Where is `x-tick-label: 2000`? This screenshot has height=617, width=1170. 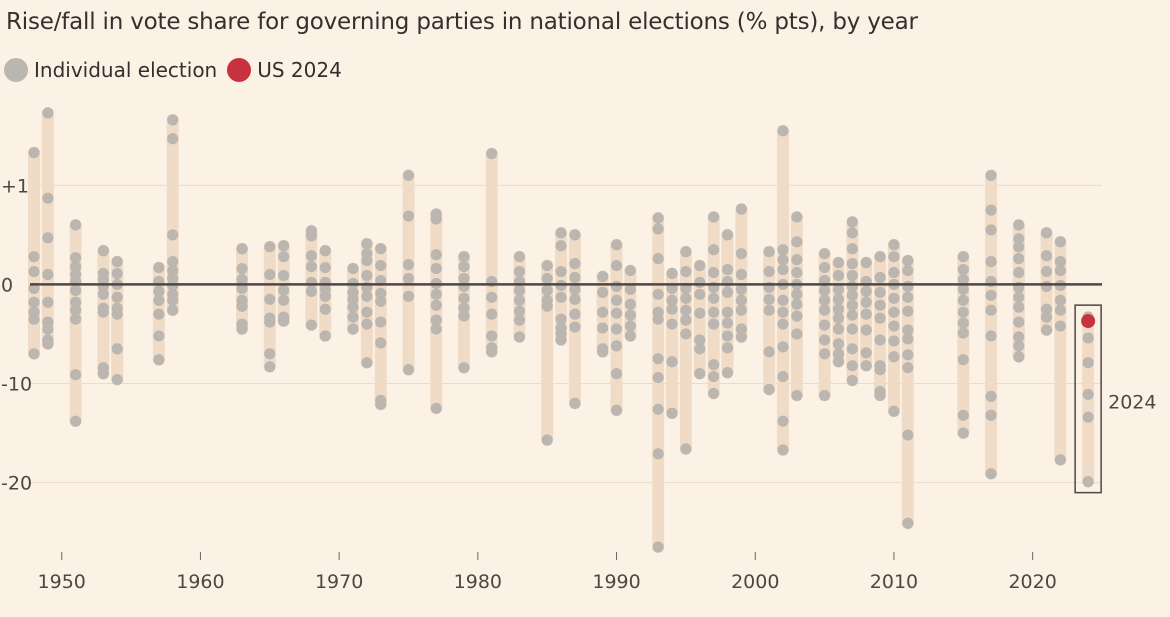
x-tick-label: 2000 is located at coordinates (755, 582).